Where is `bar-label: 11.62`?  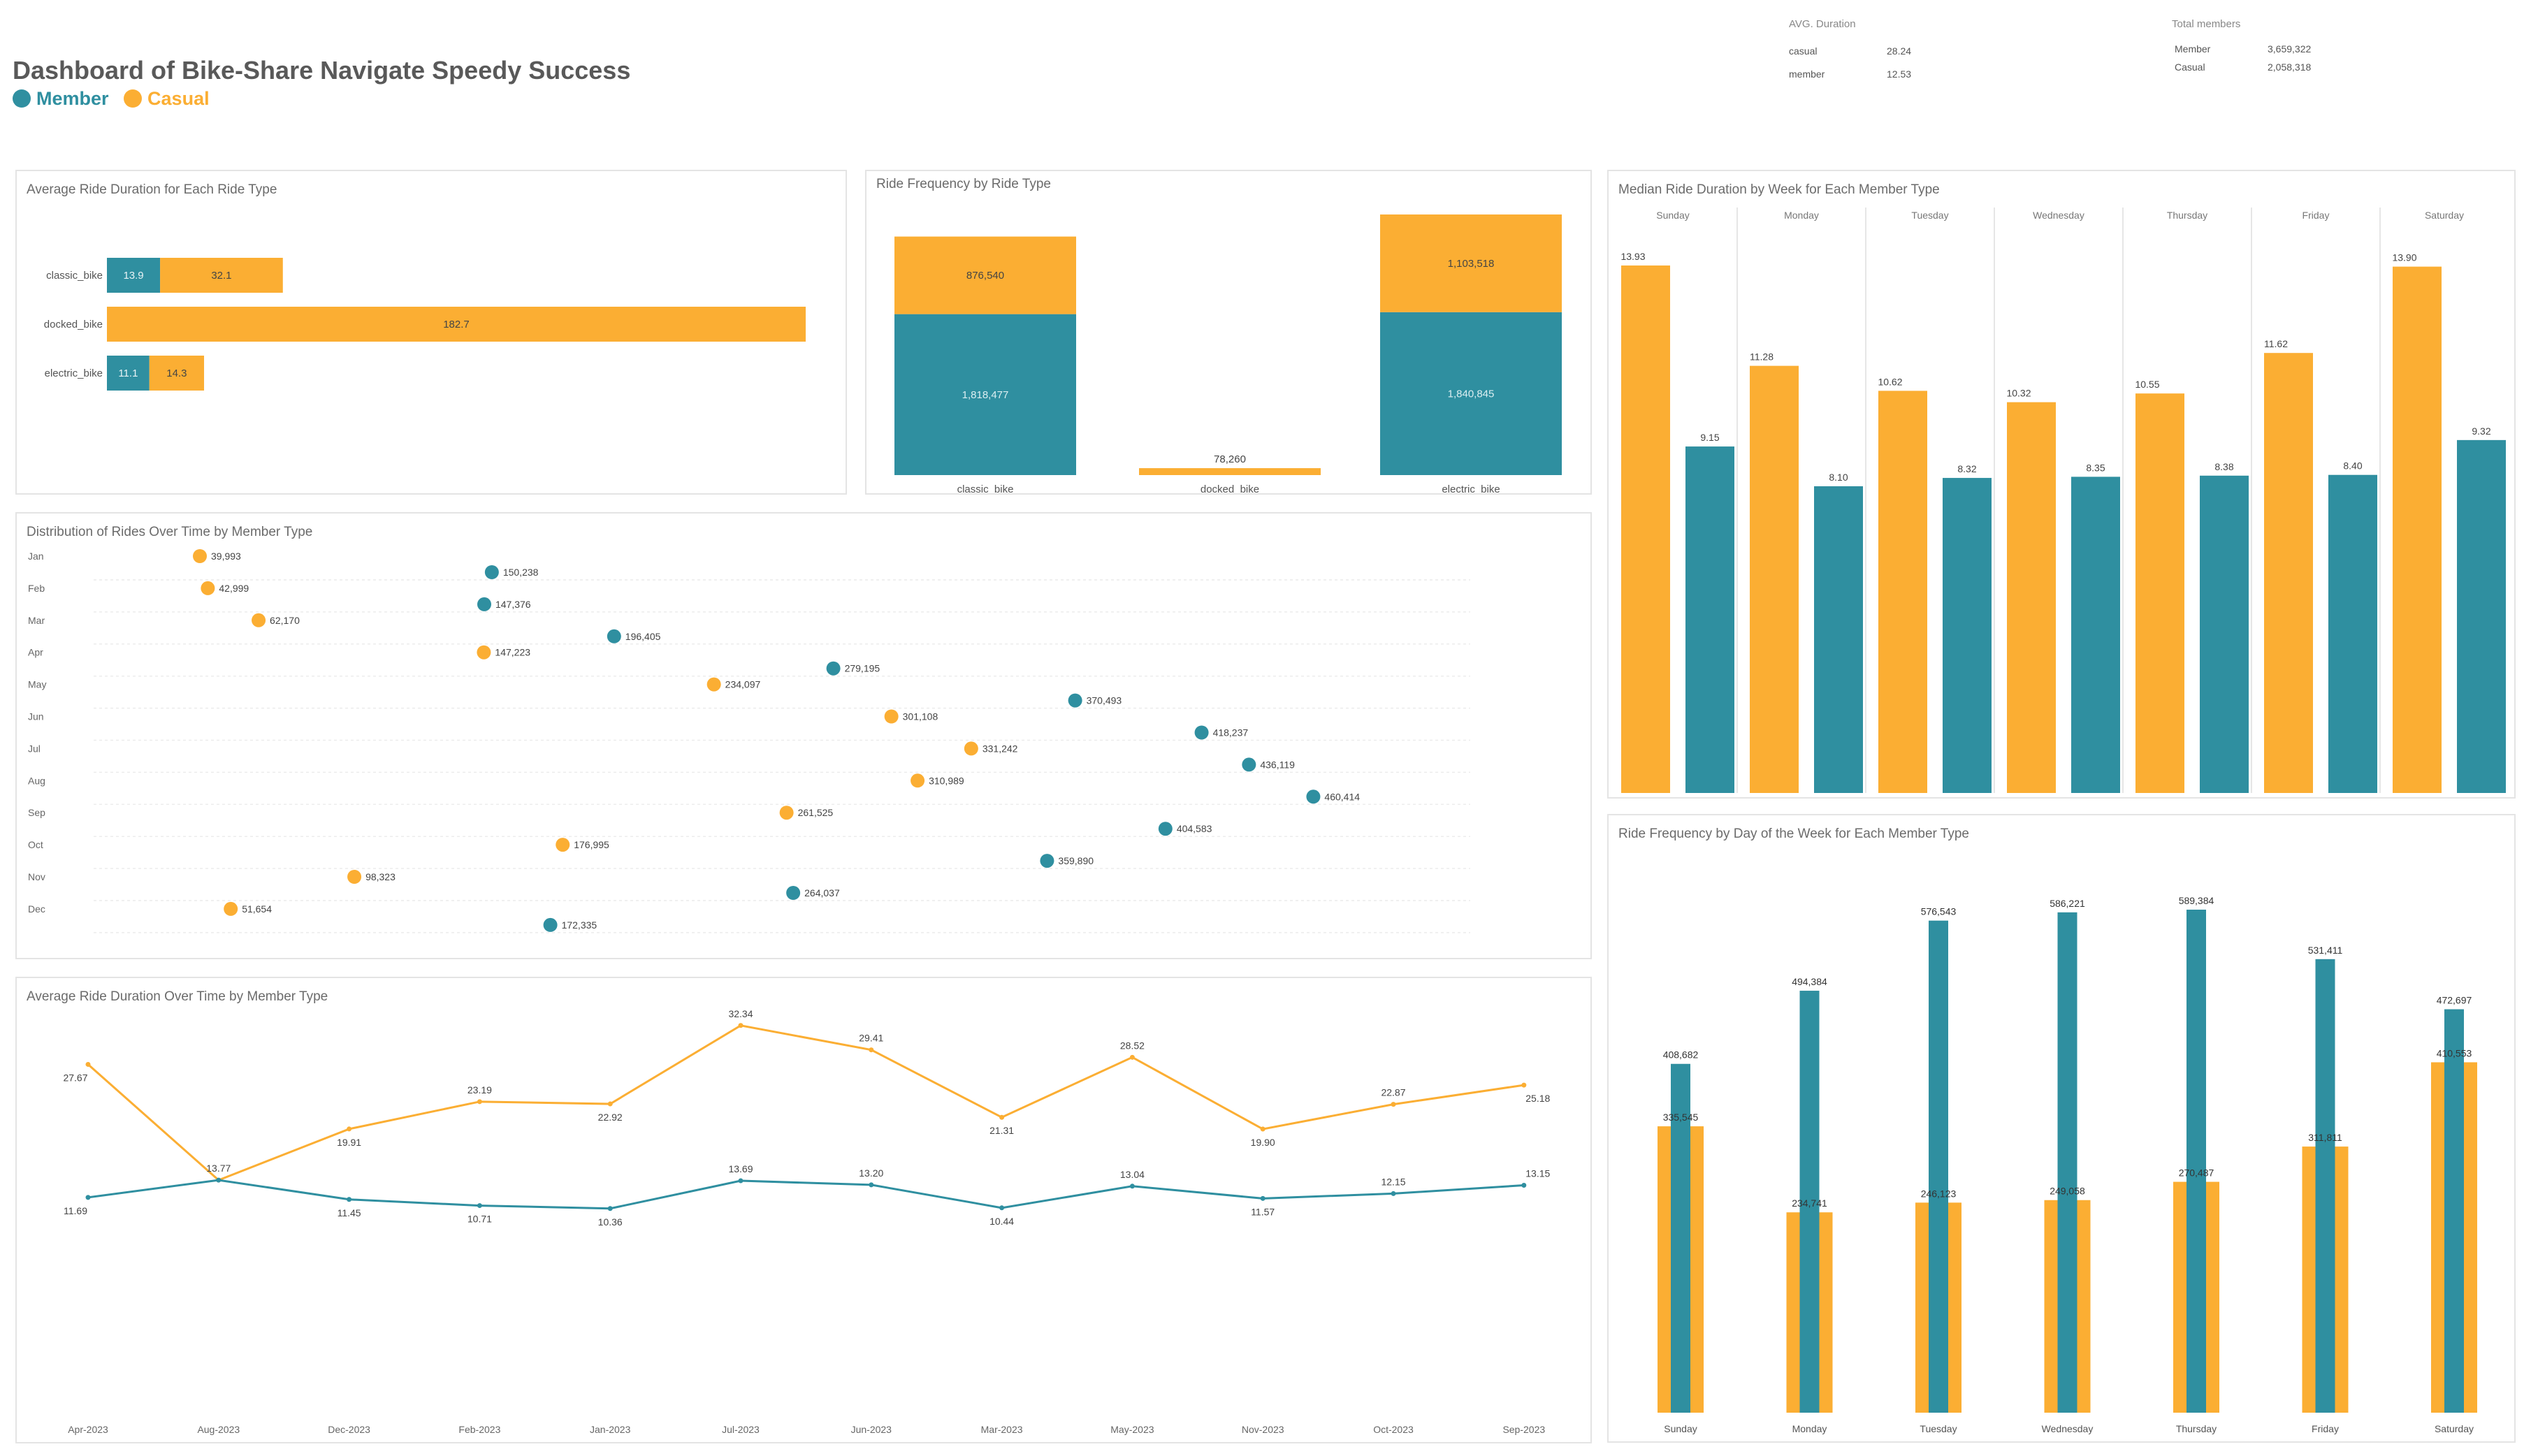 bar-label: 11.62 is located at coordinates (2276, 343).